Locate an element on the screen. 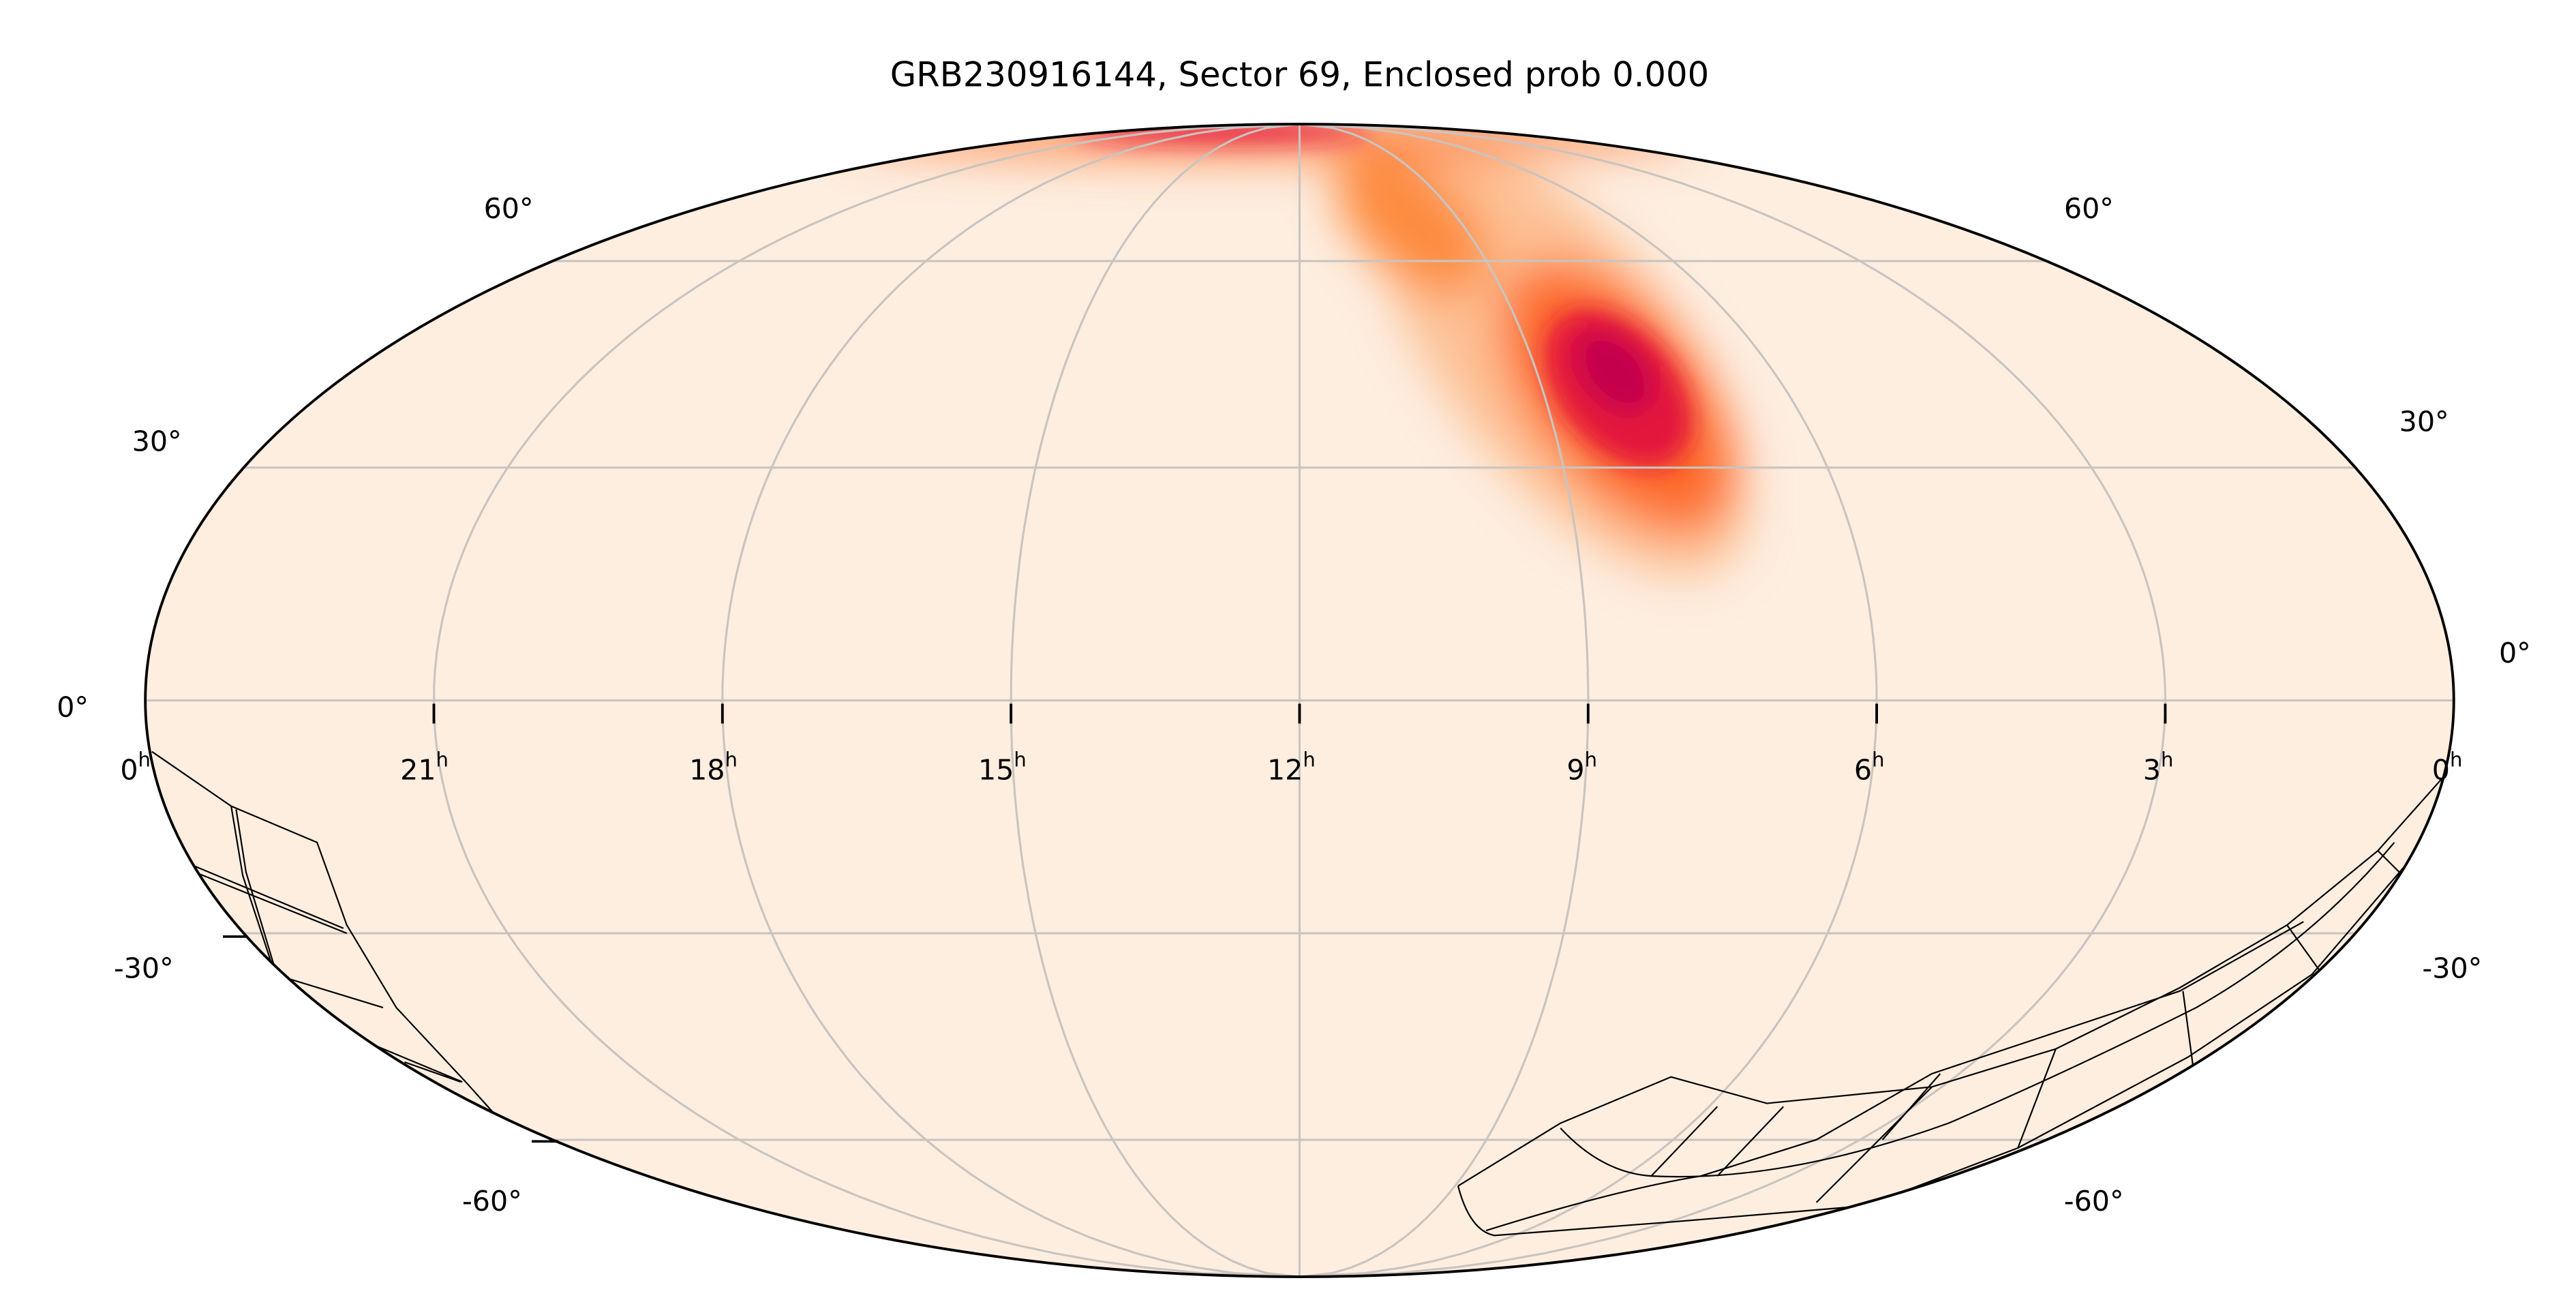  prob-peak is located at coordinates (1615, 371).